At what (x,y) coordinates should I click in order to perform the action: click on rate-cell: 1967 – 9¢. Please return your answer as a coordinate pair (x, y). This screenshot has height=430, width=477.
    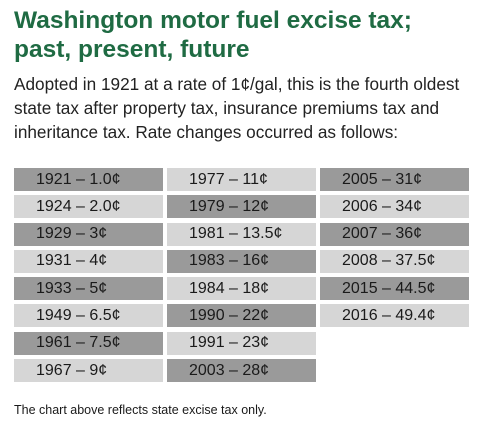
    Looking at the image, I should click on (88, 371).